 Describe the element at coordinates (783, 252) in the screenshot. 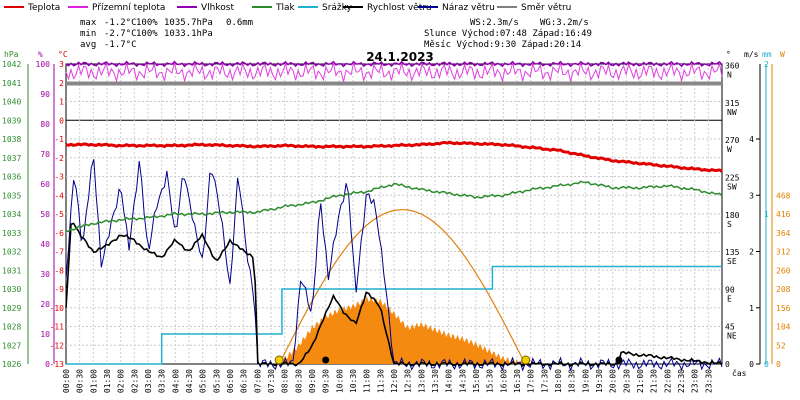

I see `wm2-tick: 312` at that location.